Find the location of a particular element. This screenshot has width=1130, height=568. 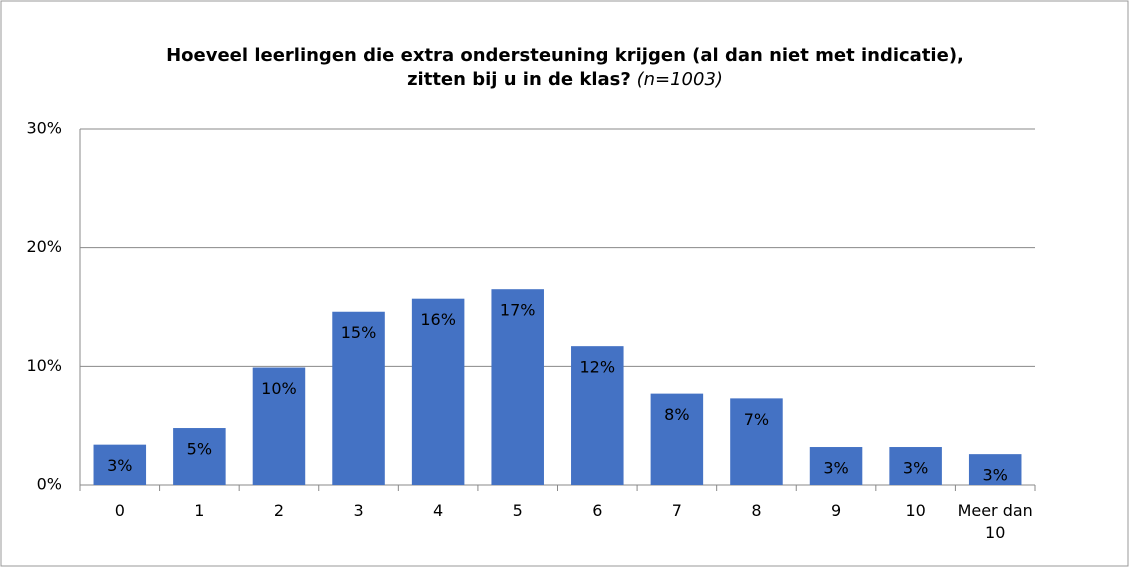

y-tick-label: 20% is located at coordinates (44, 246).